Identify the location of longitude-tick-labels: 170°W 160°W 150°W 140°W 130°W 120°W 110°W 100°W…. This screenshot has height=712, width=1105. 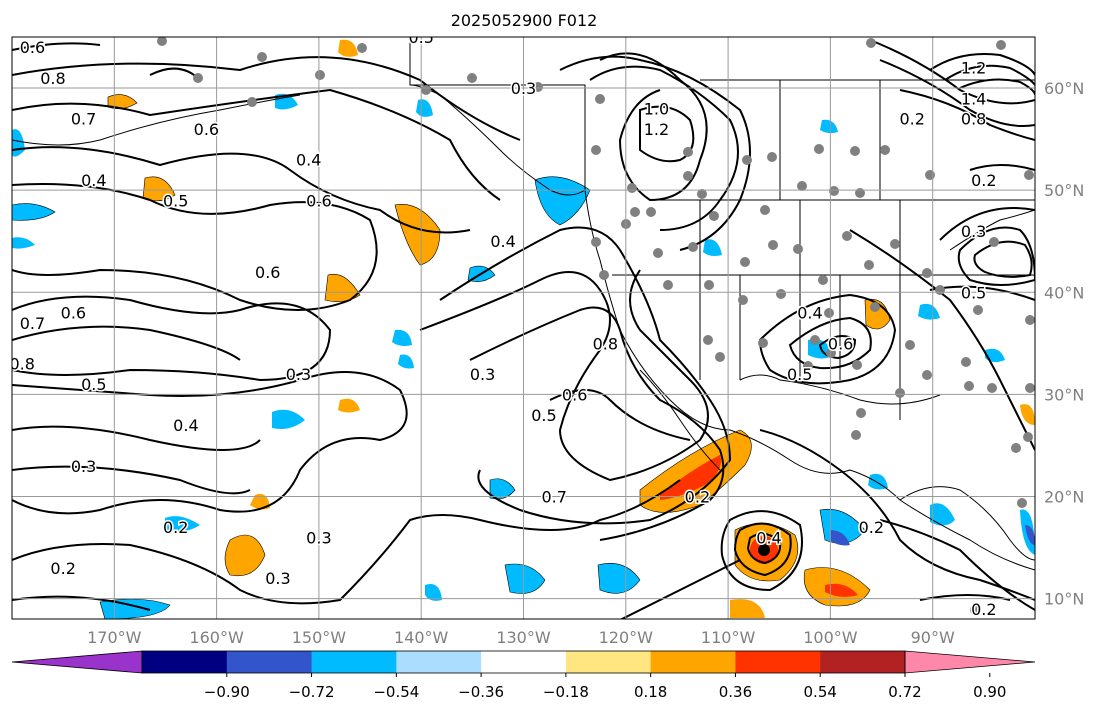
(521, 637).